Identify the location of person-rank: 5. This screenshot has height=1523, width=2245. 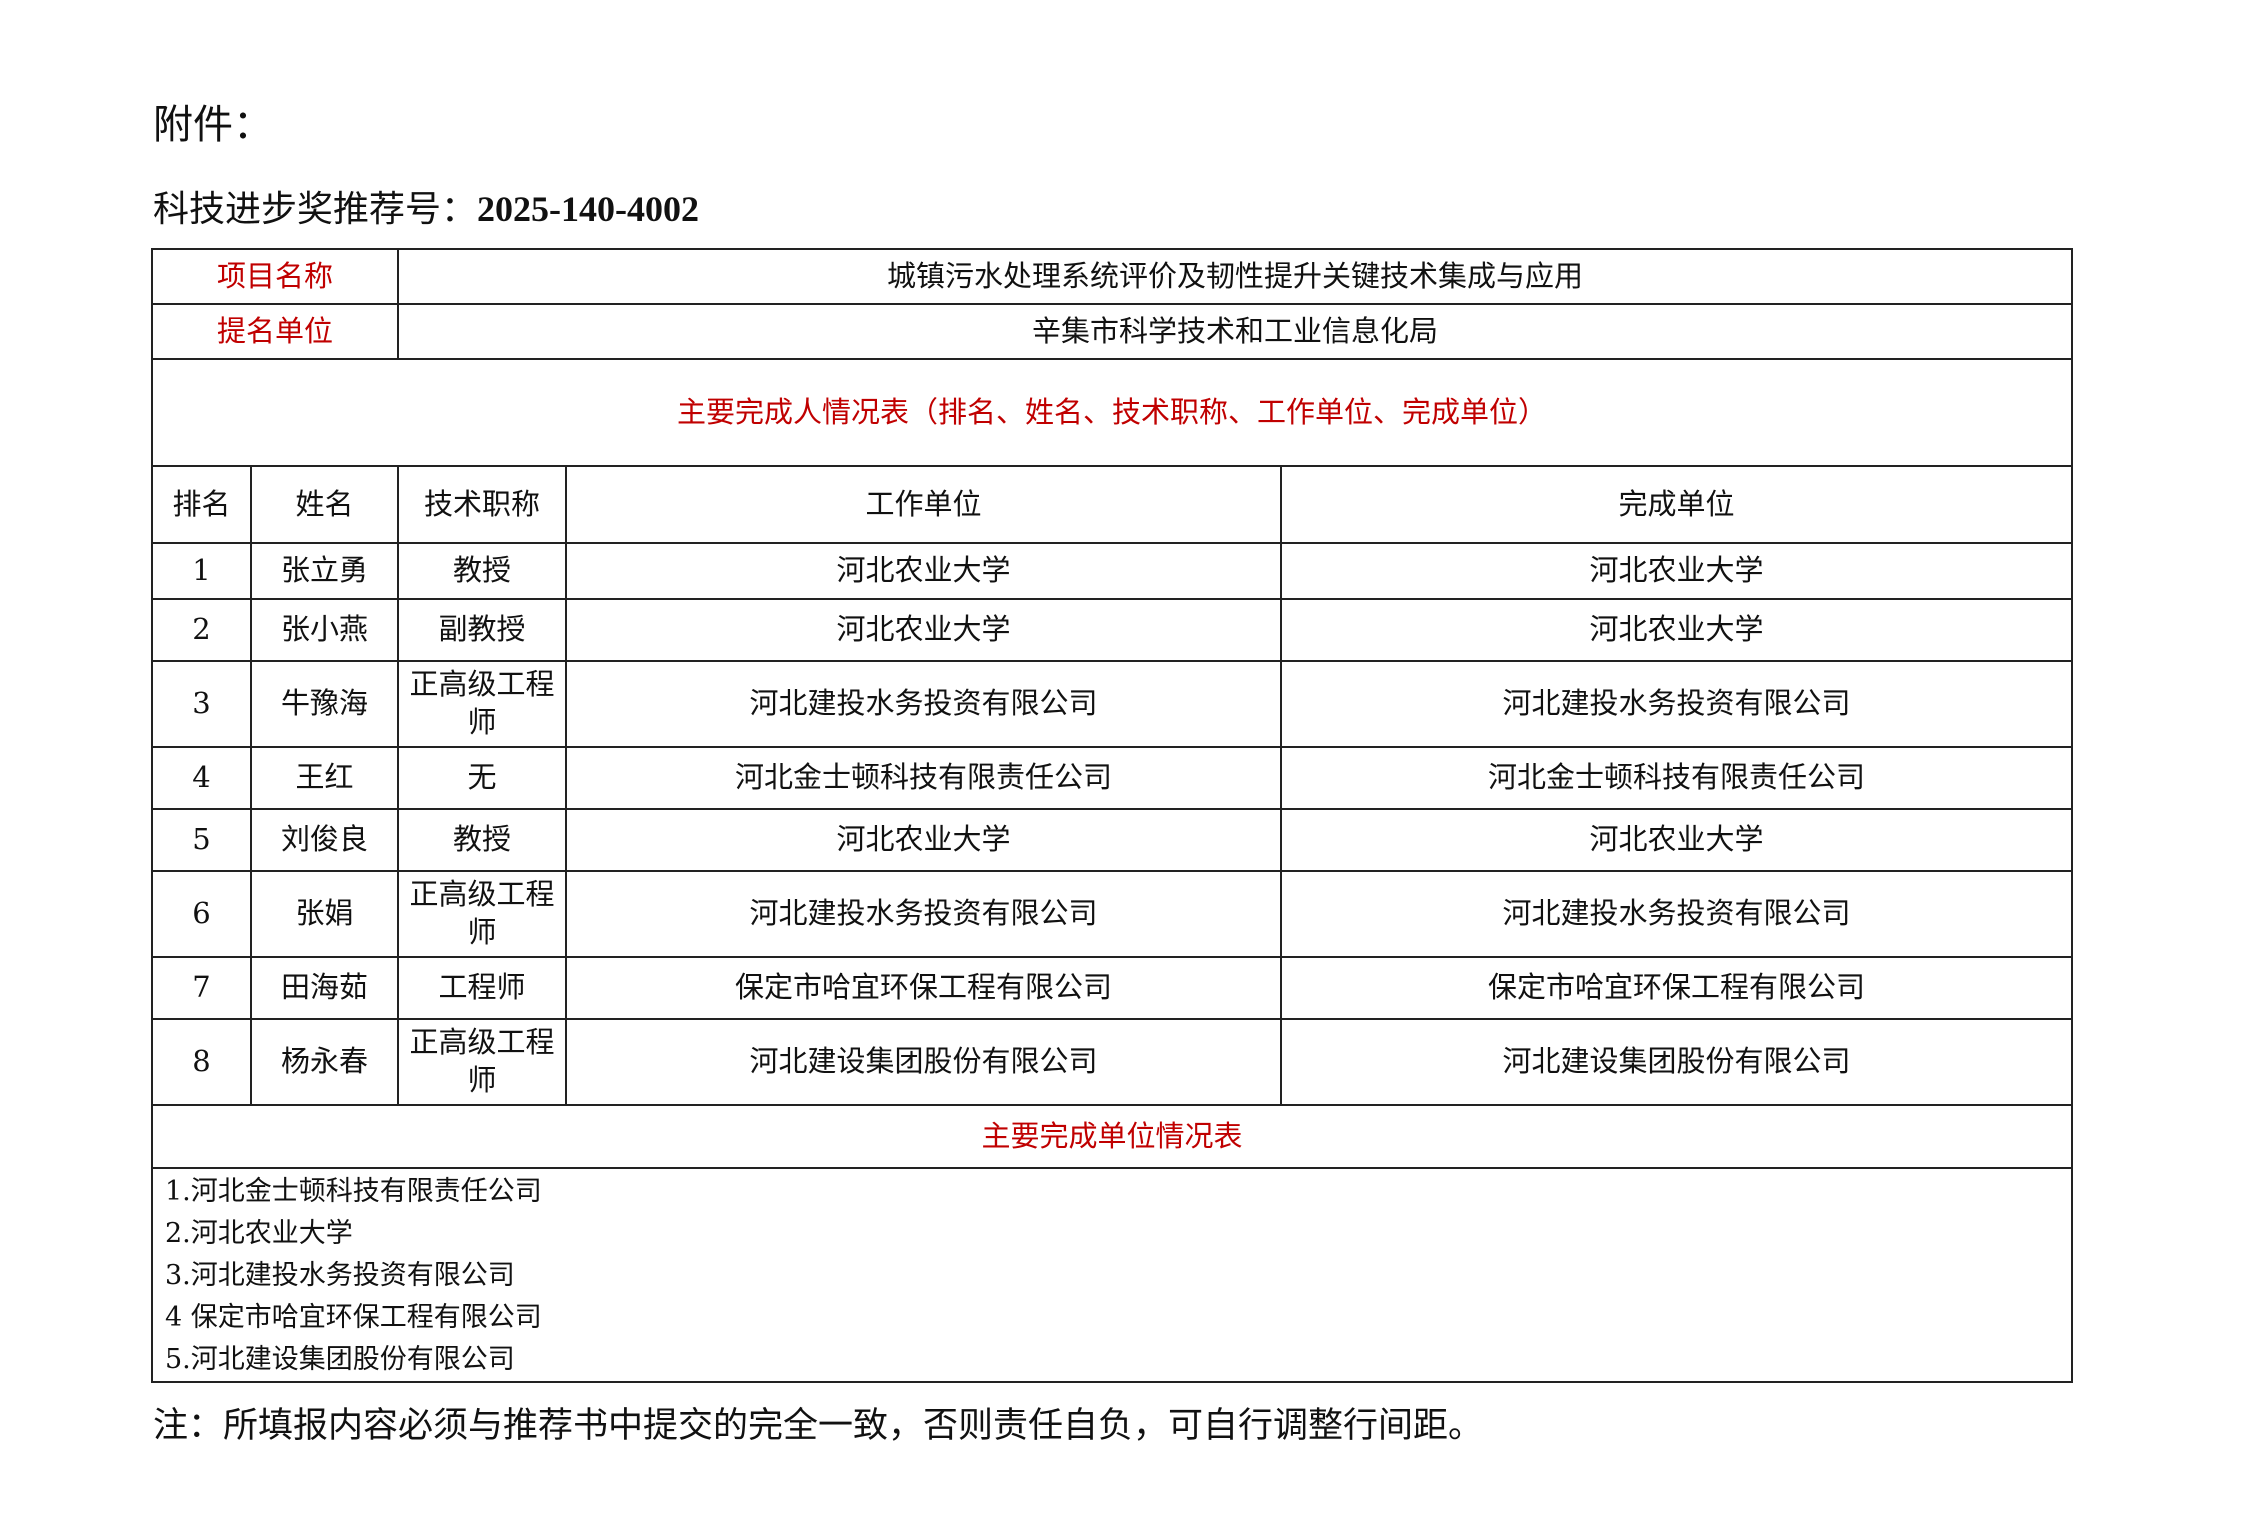
(201, 840).